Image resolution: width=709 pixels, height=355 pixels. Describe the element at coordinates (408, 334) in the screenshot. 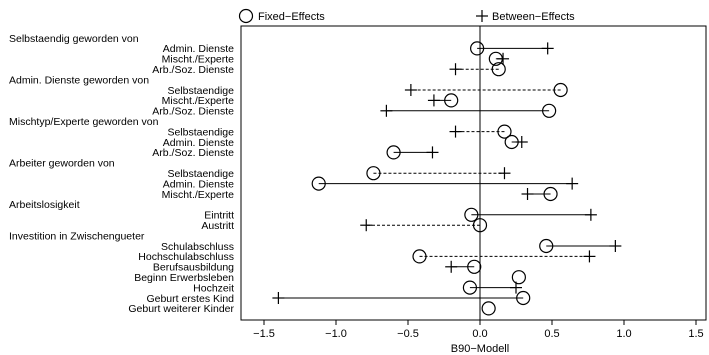

I see `x-tick-label: −0.5` at that location.